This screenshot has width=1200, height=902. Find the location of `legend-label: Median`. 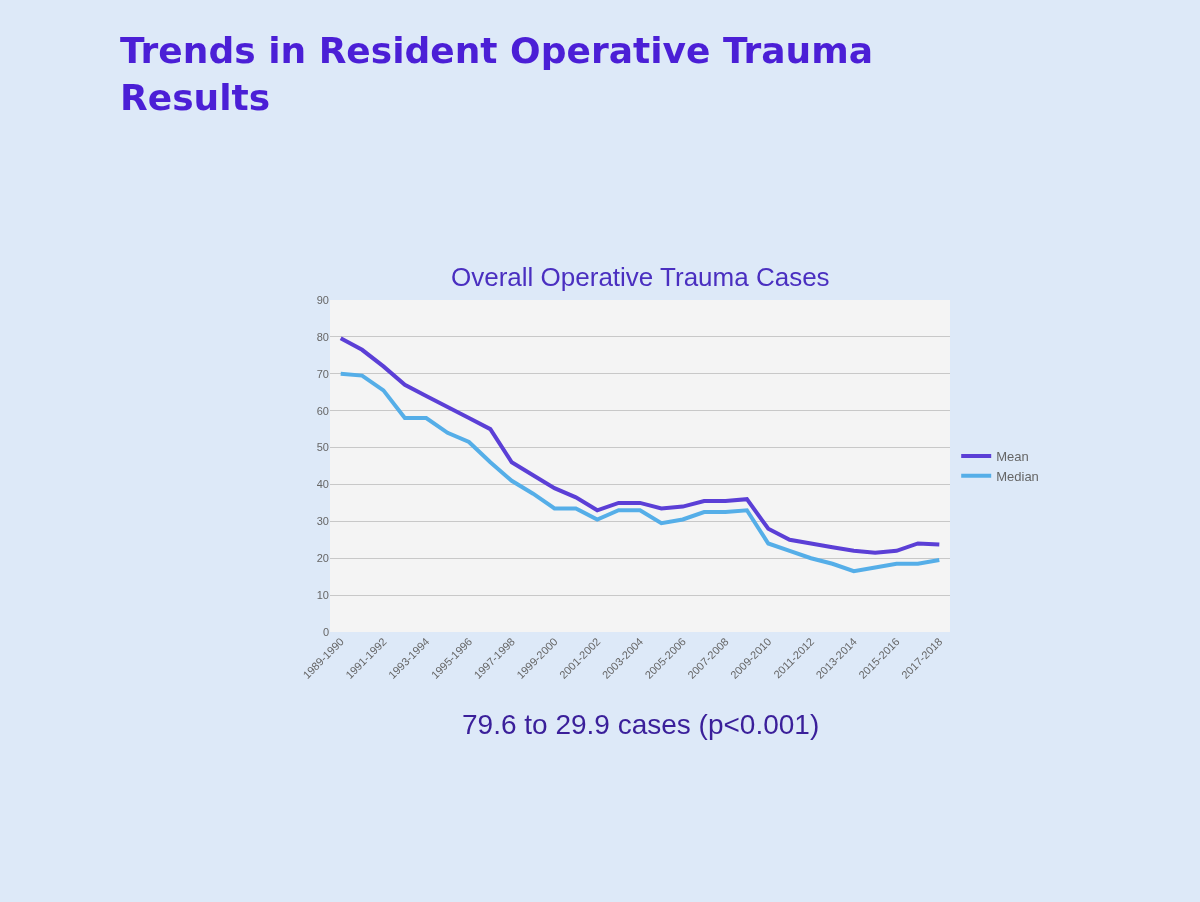

legend-label: Median is located at coordinates (1017, 476).